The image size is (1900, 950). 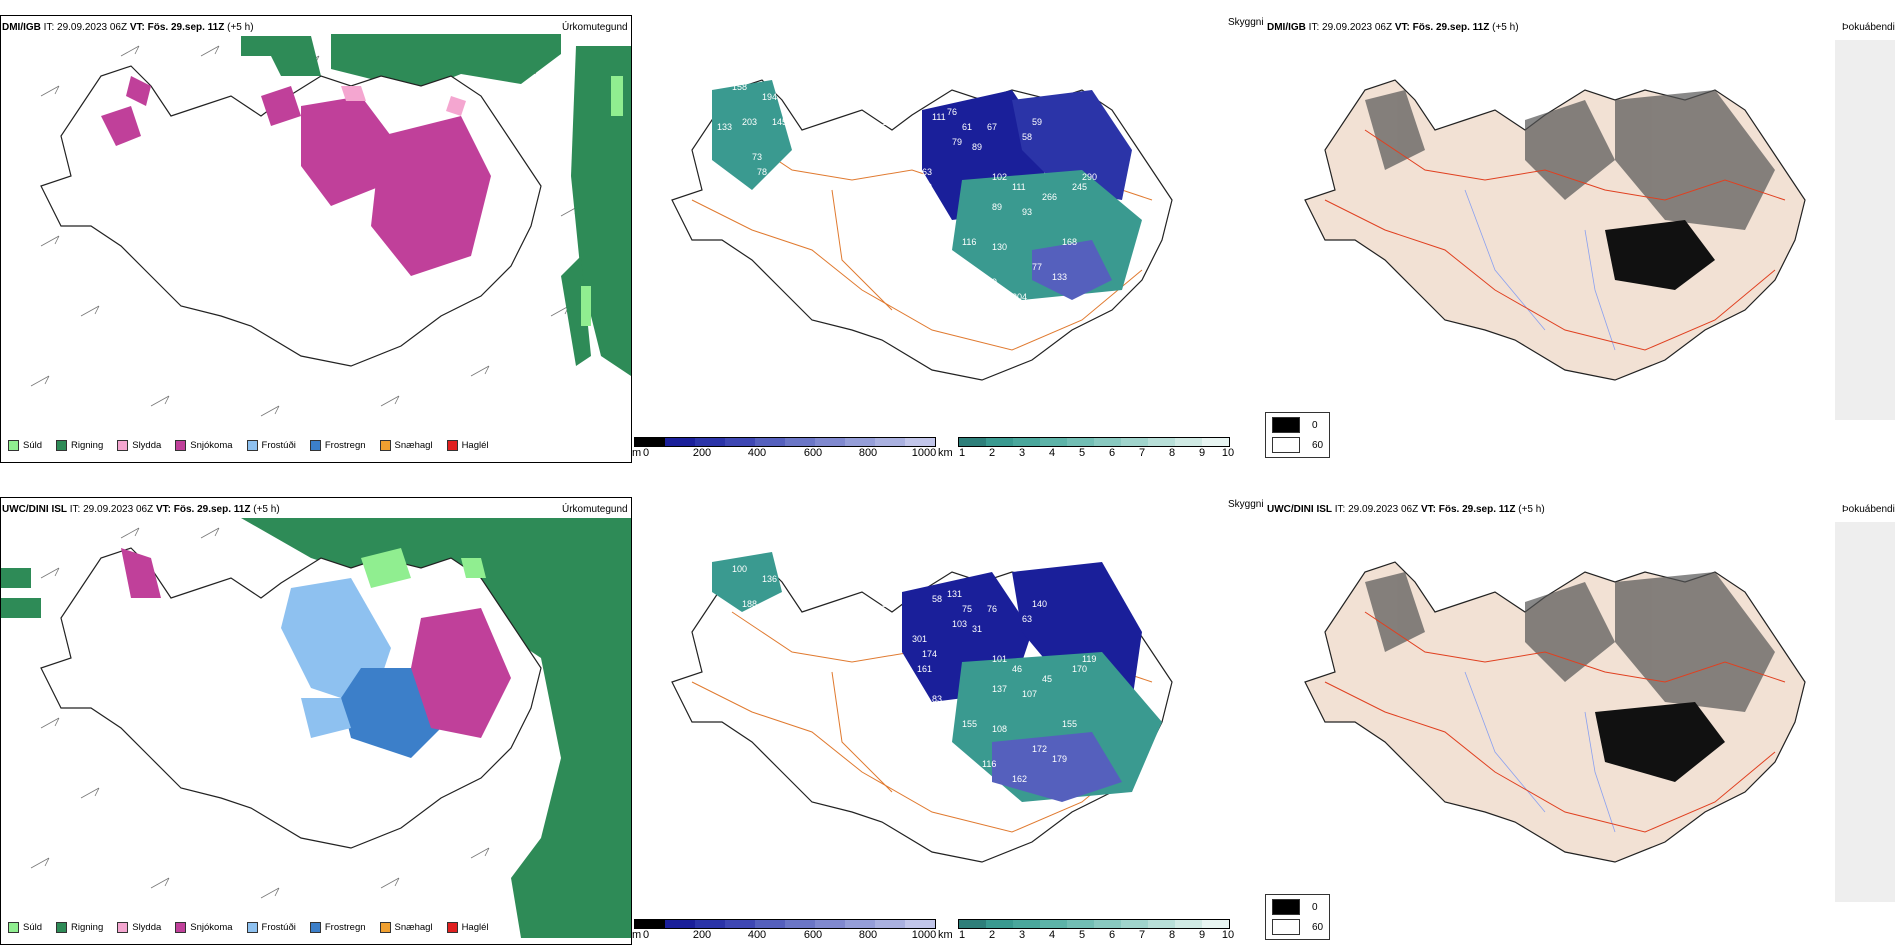 I want to click on cloud-value-label: 103, so click(x=959, y=624).